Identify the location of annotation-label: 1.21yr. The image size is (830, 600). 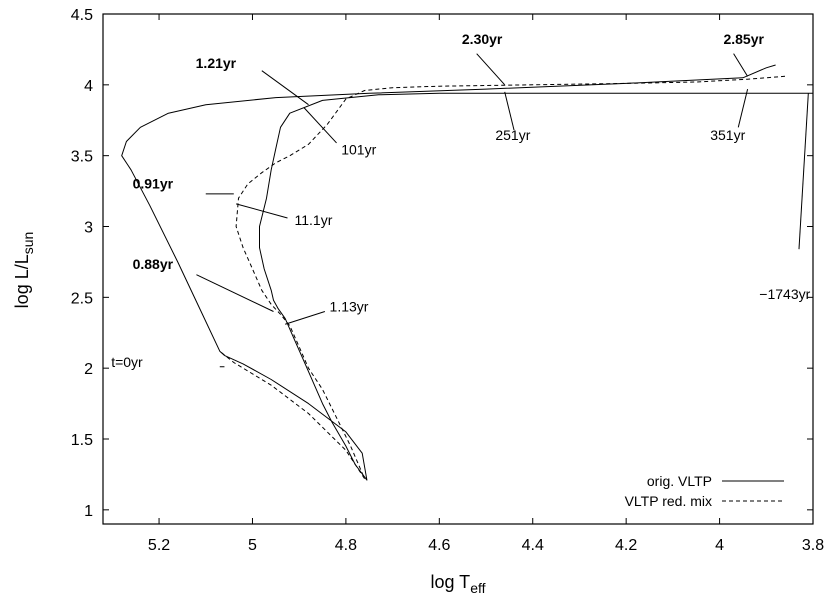
(216, 63).